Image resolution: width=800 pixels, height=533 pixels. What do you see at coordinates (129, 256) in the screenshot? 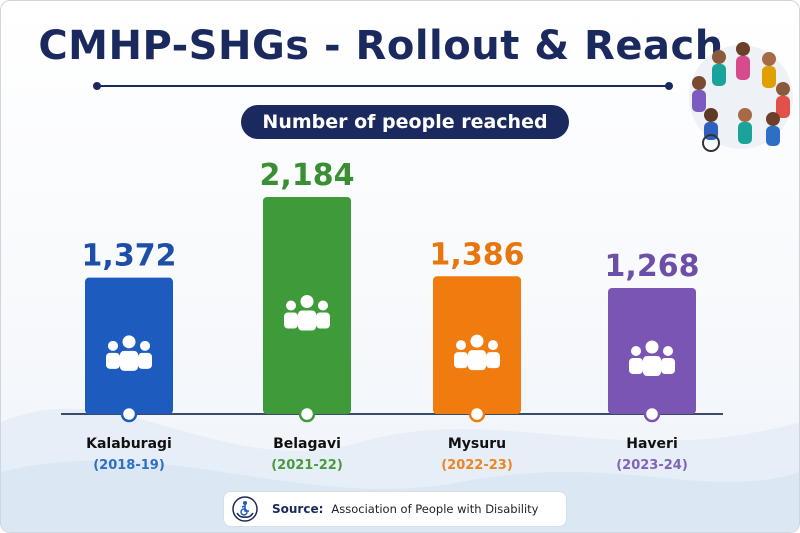
I see `bar-value-label: 1,372` at bounding box center [129, 256].